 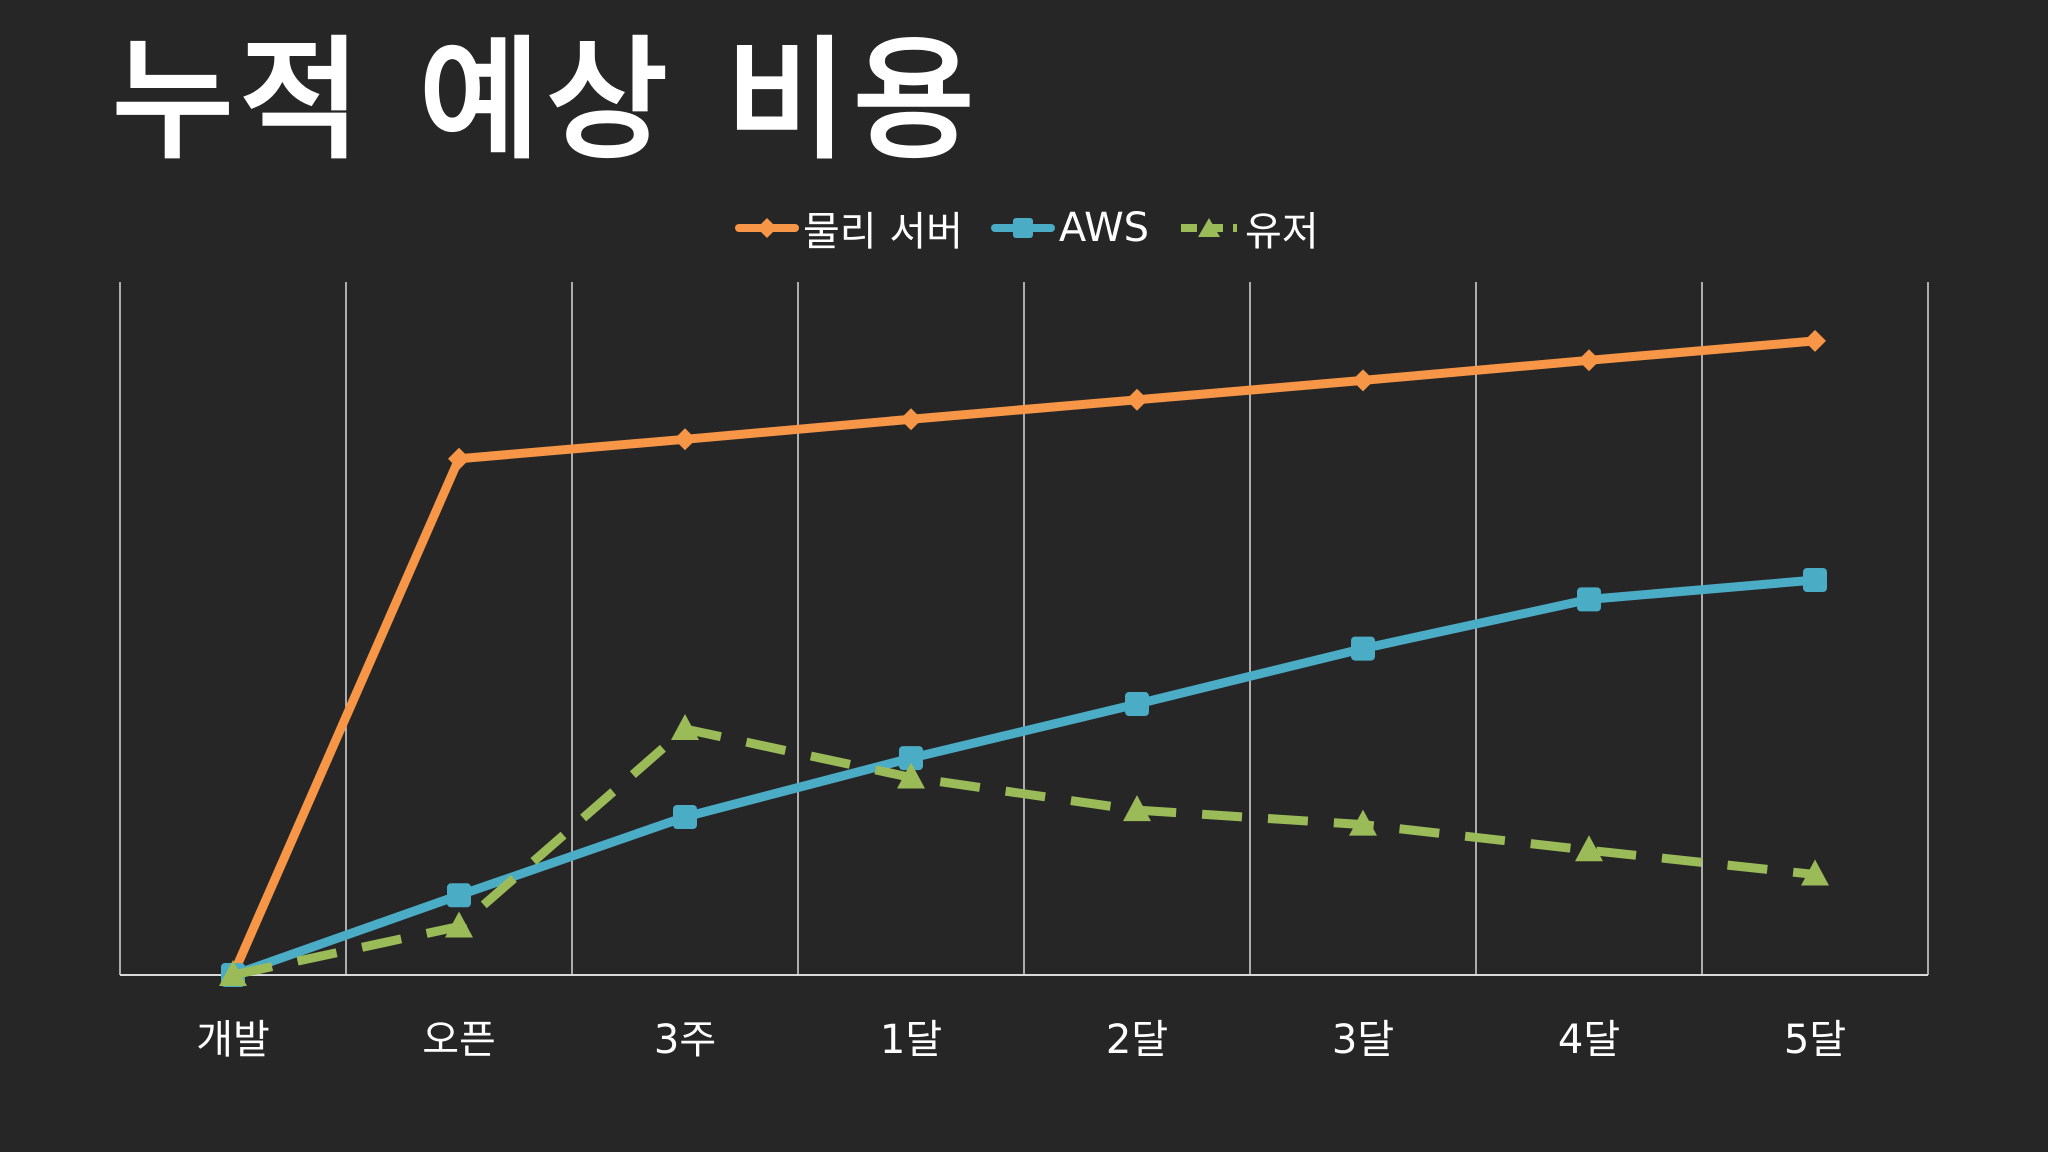 I want to click on legend-swatch-user, so click(x=1209, y=227).